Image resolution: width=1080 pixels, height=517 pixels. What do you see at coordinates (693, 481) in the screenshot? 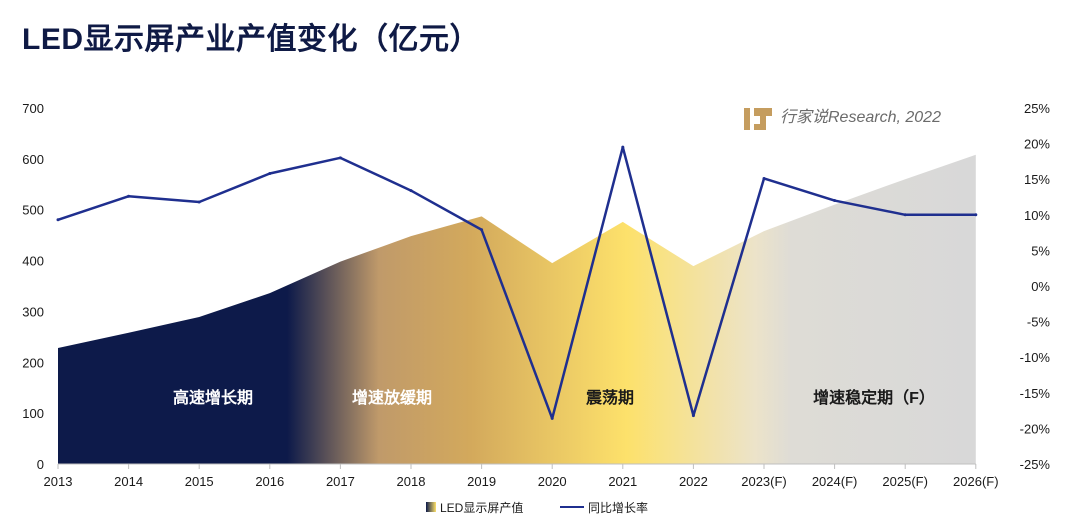
I see `x-tick-label: 2022` at bounding box center [693, 481].